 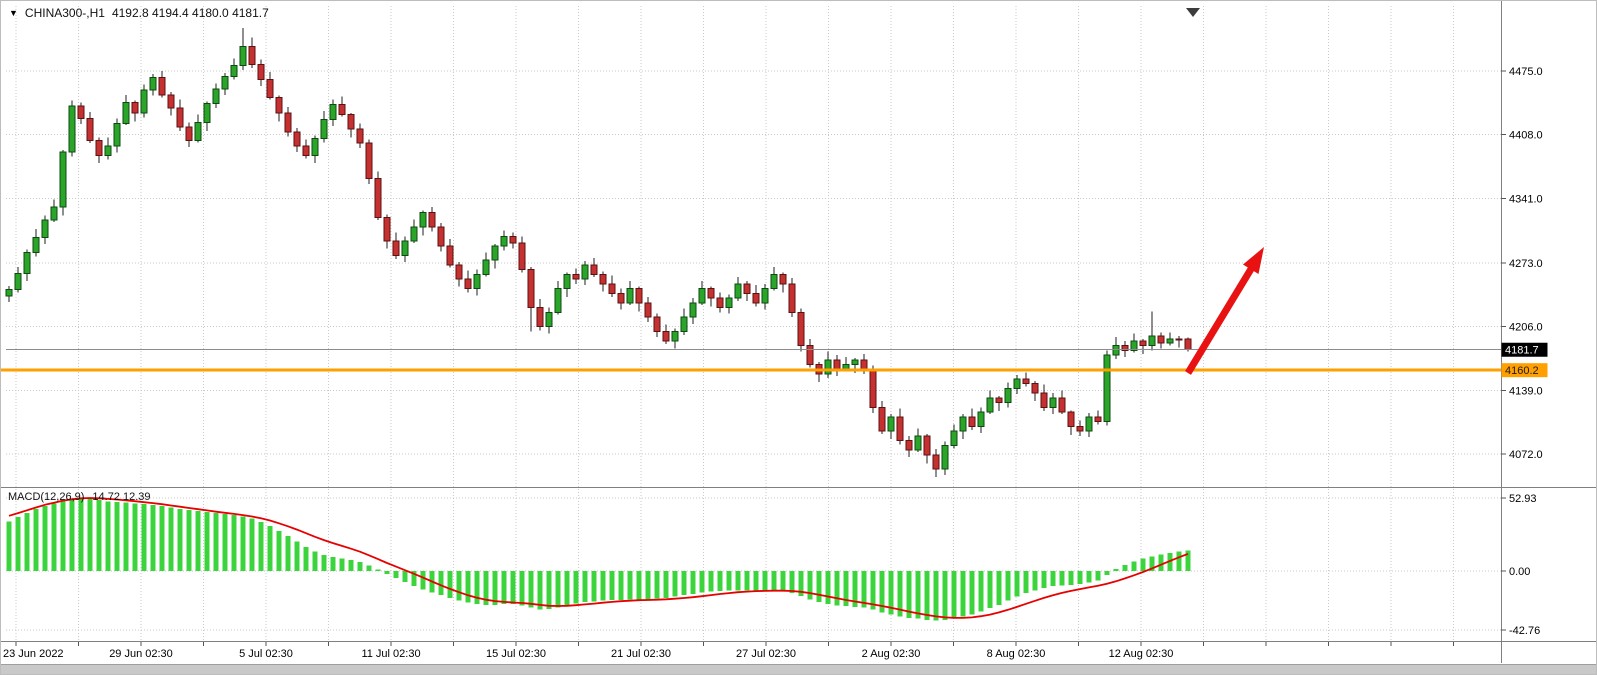 What do you see at coordinates (766, 654) in the screenshot?
I see `time-tick-label: 27 Jul 02:30` at bounding box center [766, 654].